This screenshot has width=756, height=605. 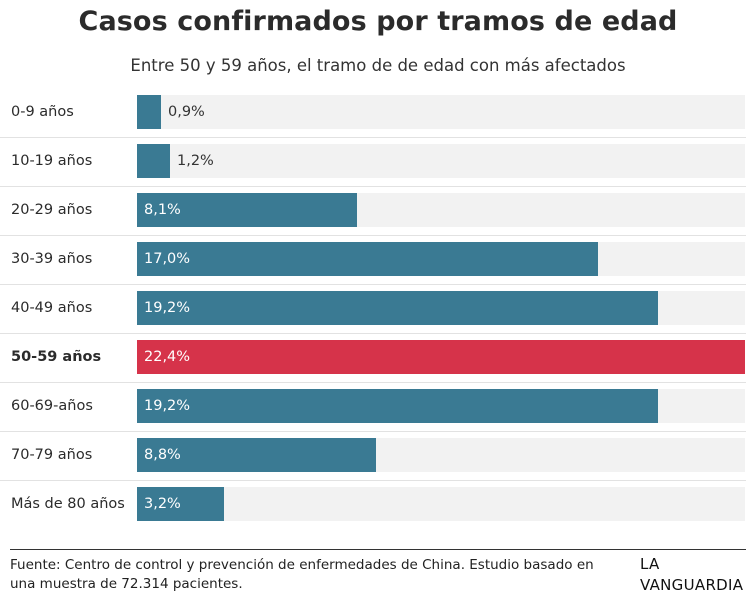 I want to click on bar-row: 40-49 años 19,2%, so click(x=378, y=308).